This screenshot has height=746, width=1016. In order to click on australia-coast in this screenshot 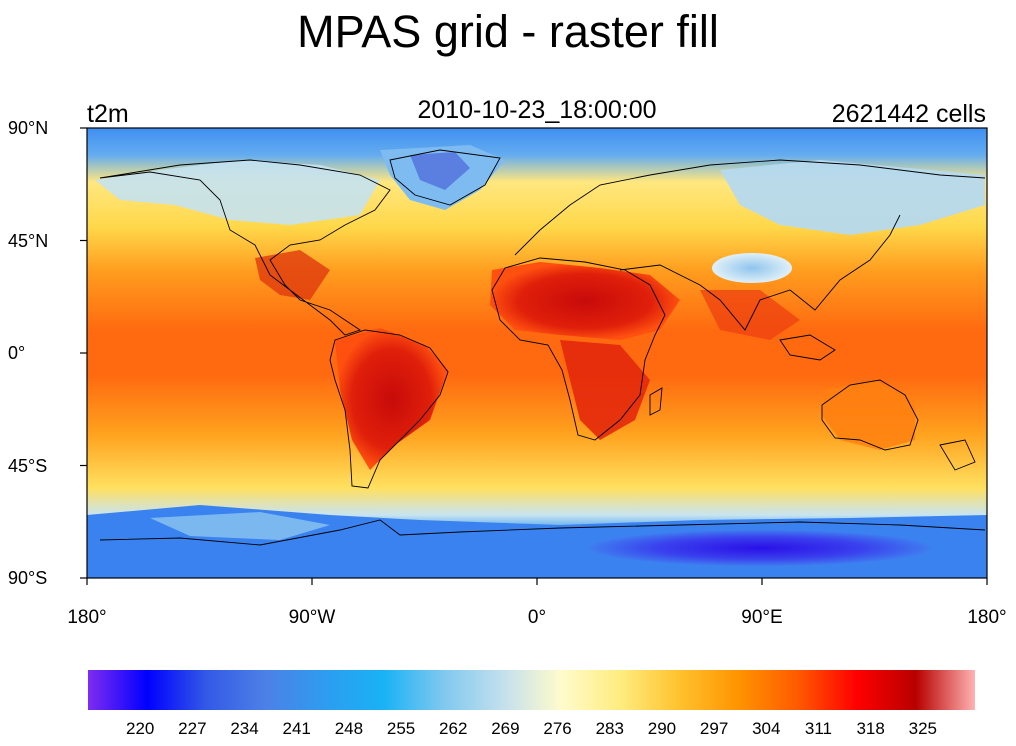, I will do `click(870, 415)`.